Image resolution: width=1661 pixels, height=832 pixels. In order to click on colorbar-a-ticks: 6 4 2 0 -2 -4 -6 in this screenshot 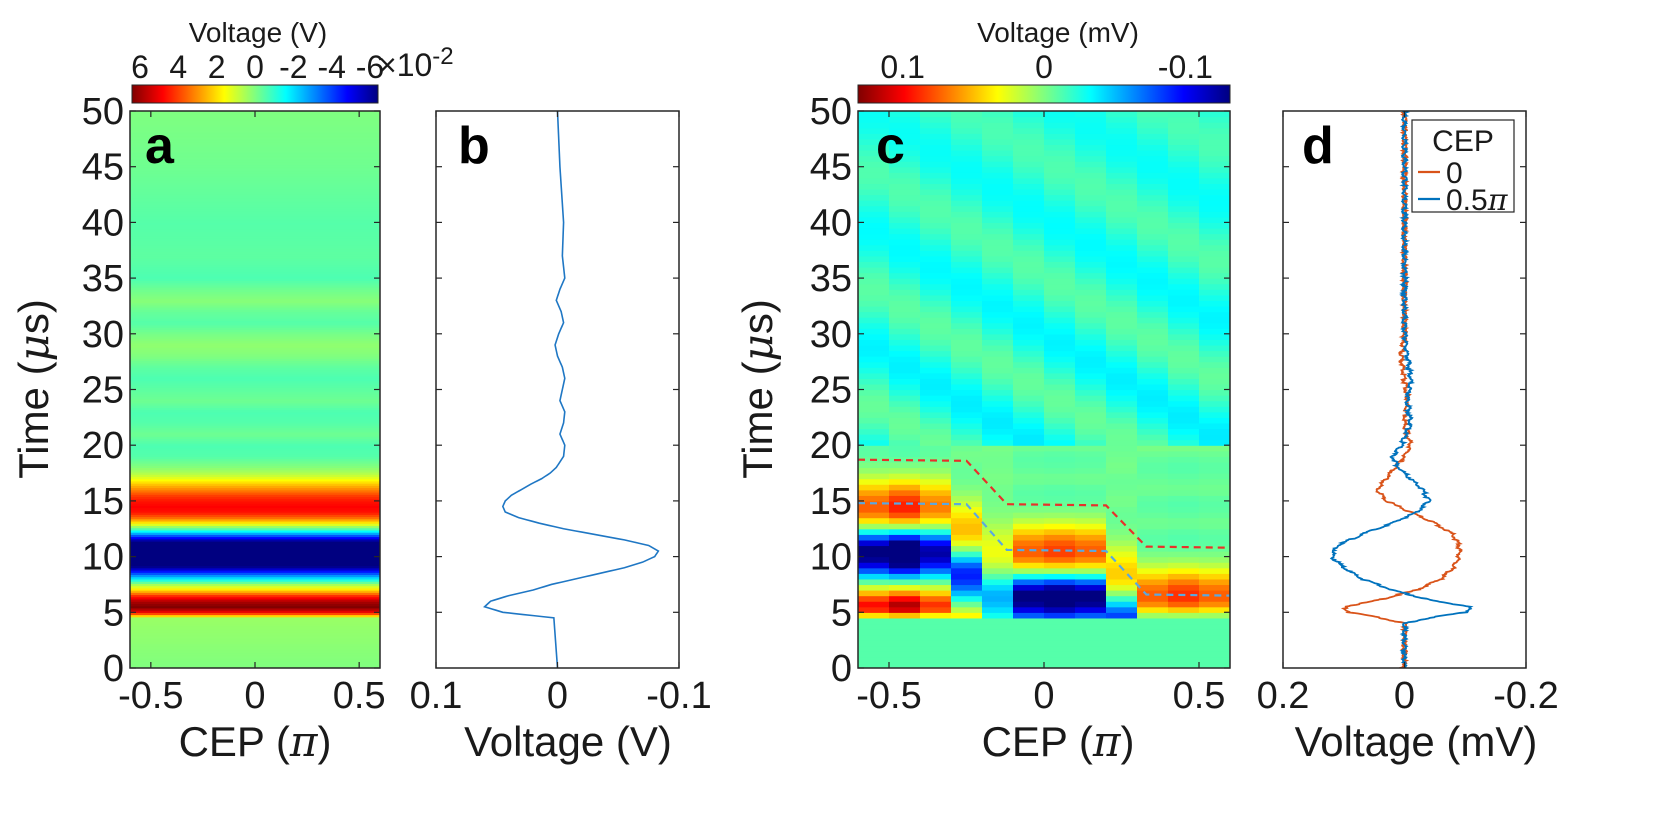, I will do `click(257, 67)`.